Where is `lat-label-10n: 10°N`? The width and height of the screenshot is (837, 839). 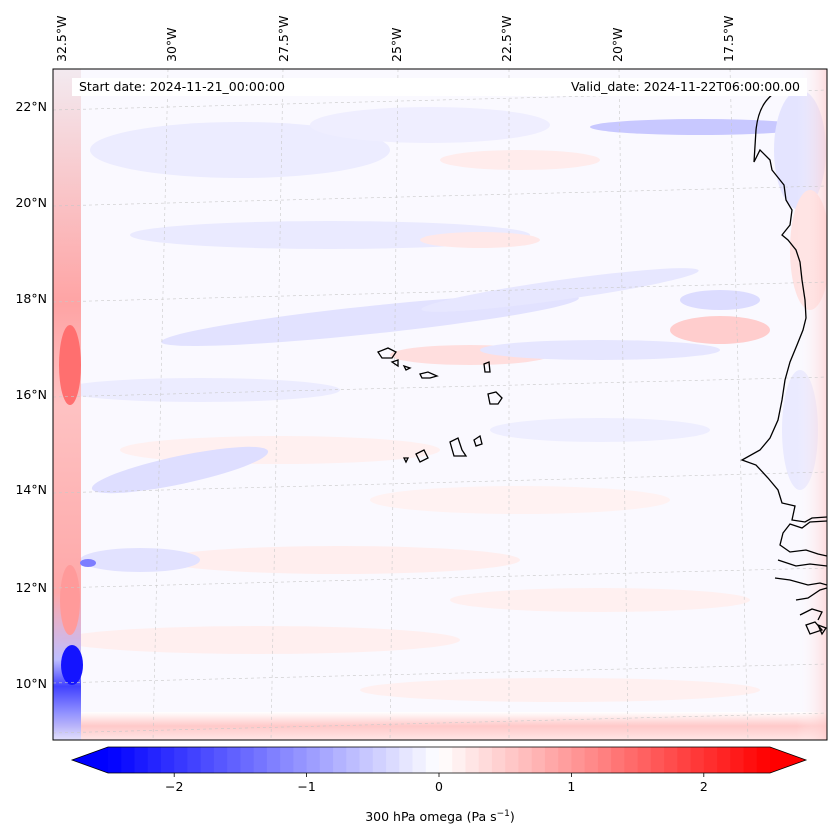
lat-label-10n: 10°N is located at coordinates (31, 683).